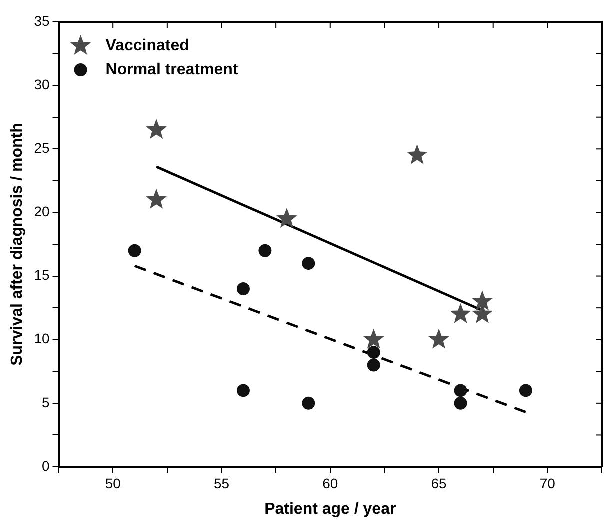 The image size is (609, 527). What do you see at coordinates (222, 483) in the screenshot?
I see `x-tick-label: 55` at bounding box center [222, 483].